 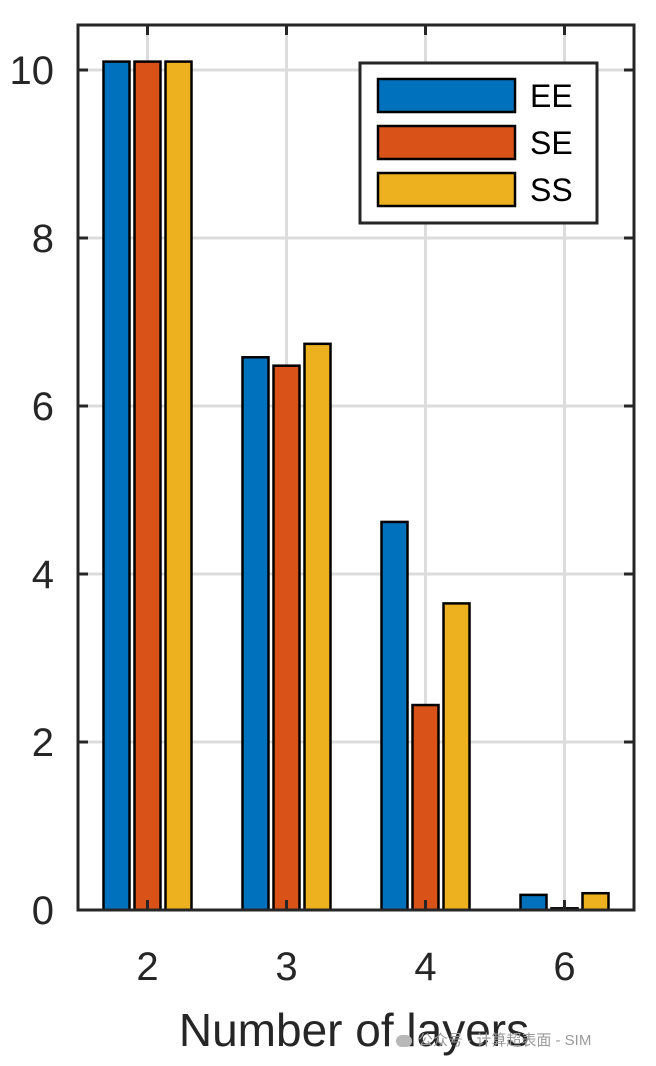 What do you see at coordinates (43, 575) in the screenshot?
I see `y-tick-label: 4` at bounding box center [43, 575].